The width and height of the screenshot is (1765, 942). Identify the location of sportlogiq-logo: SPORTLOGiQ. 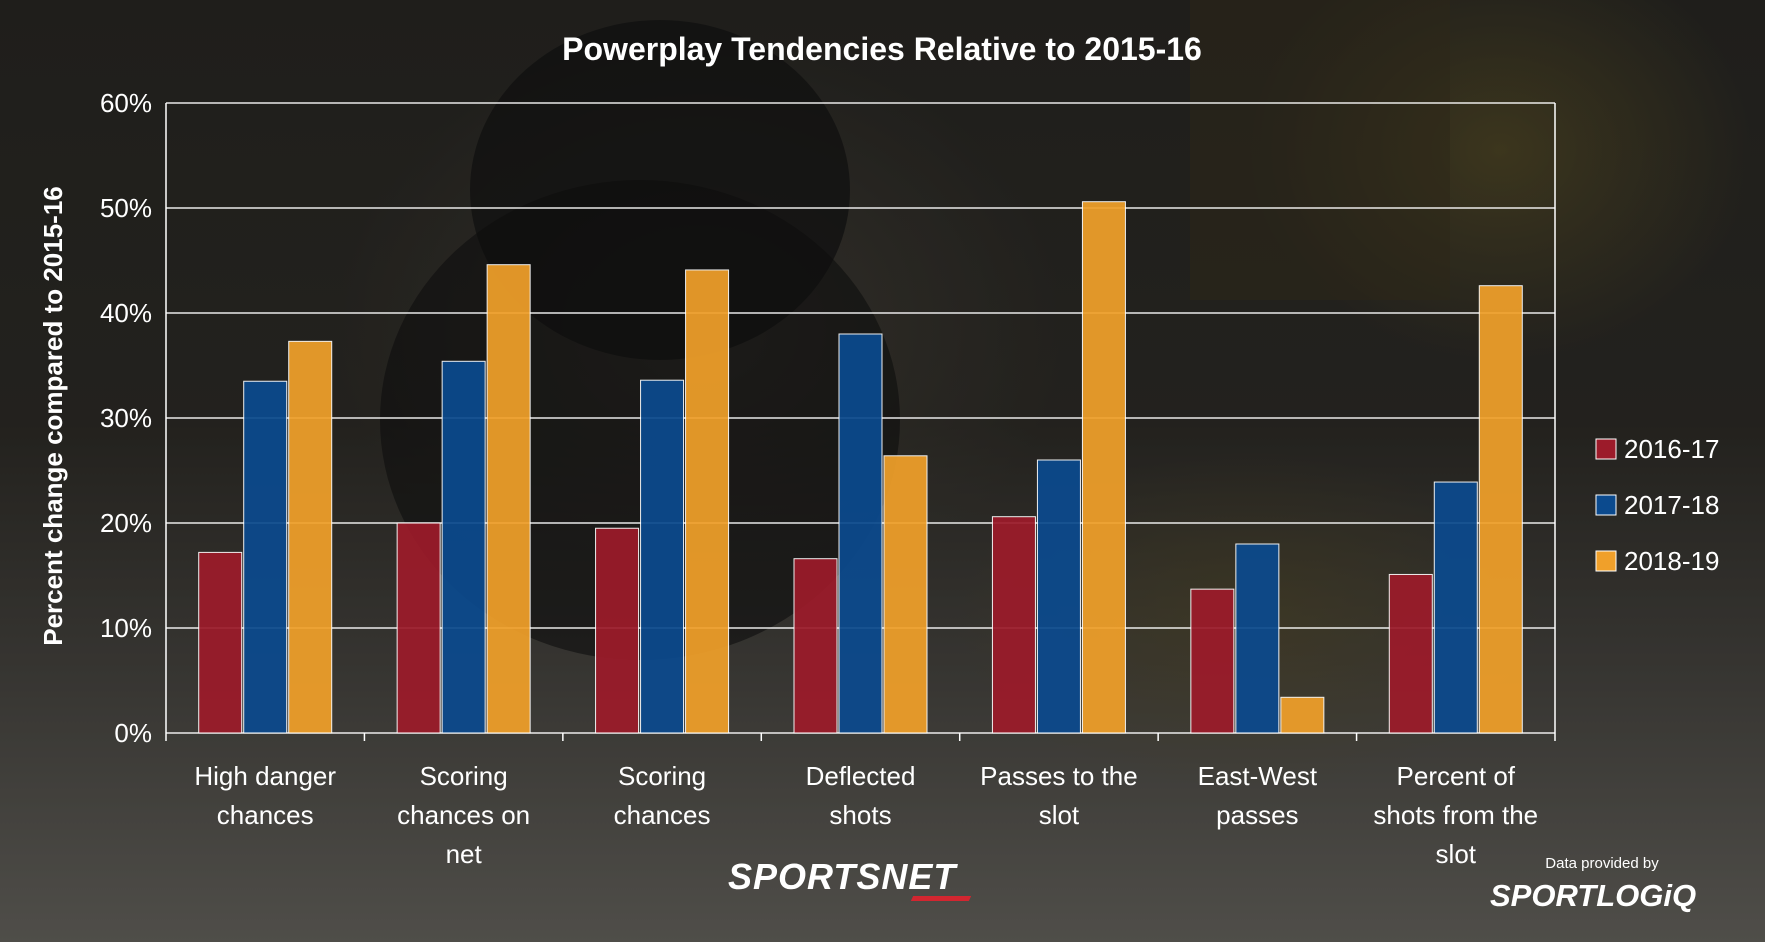
(1593, 895).